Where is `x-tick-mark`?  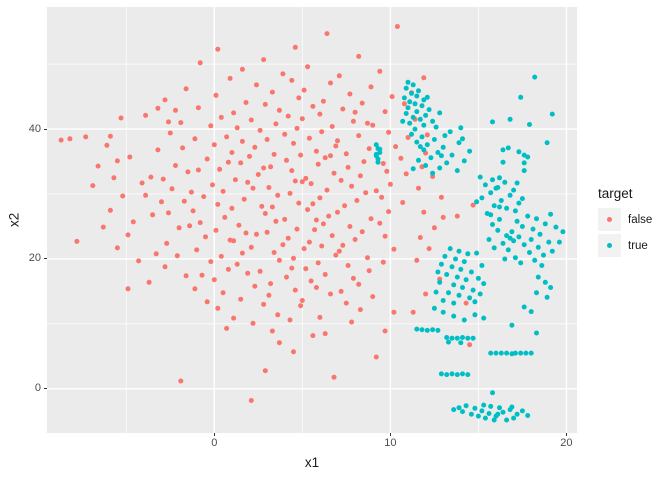
x-tick-mark is located at coordinates (390, 434).